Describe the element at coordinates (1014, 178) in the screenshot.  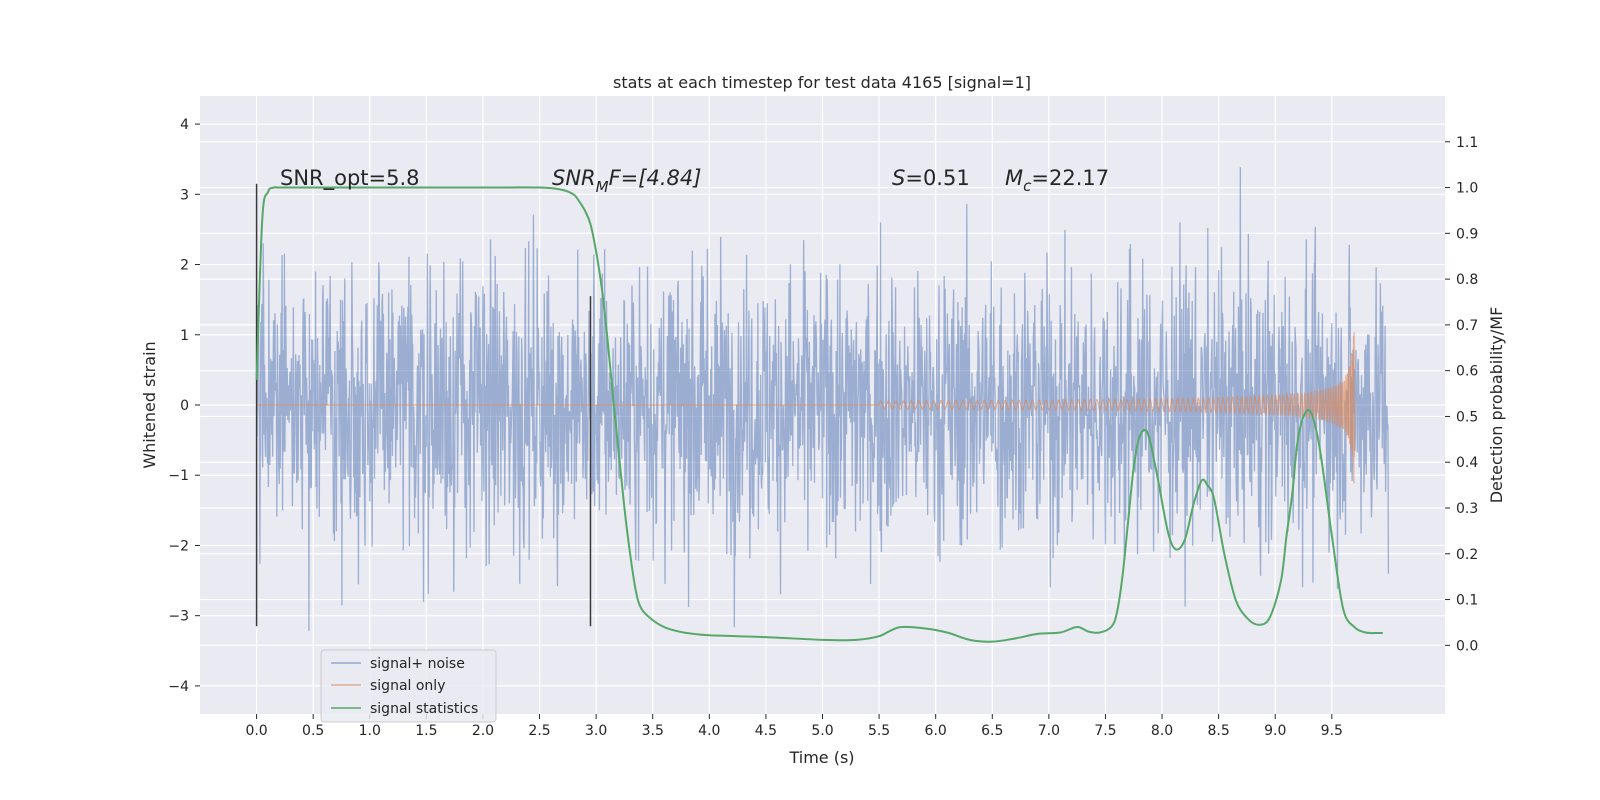
I see `annotation-mc-symbol: M` at that location.